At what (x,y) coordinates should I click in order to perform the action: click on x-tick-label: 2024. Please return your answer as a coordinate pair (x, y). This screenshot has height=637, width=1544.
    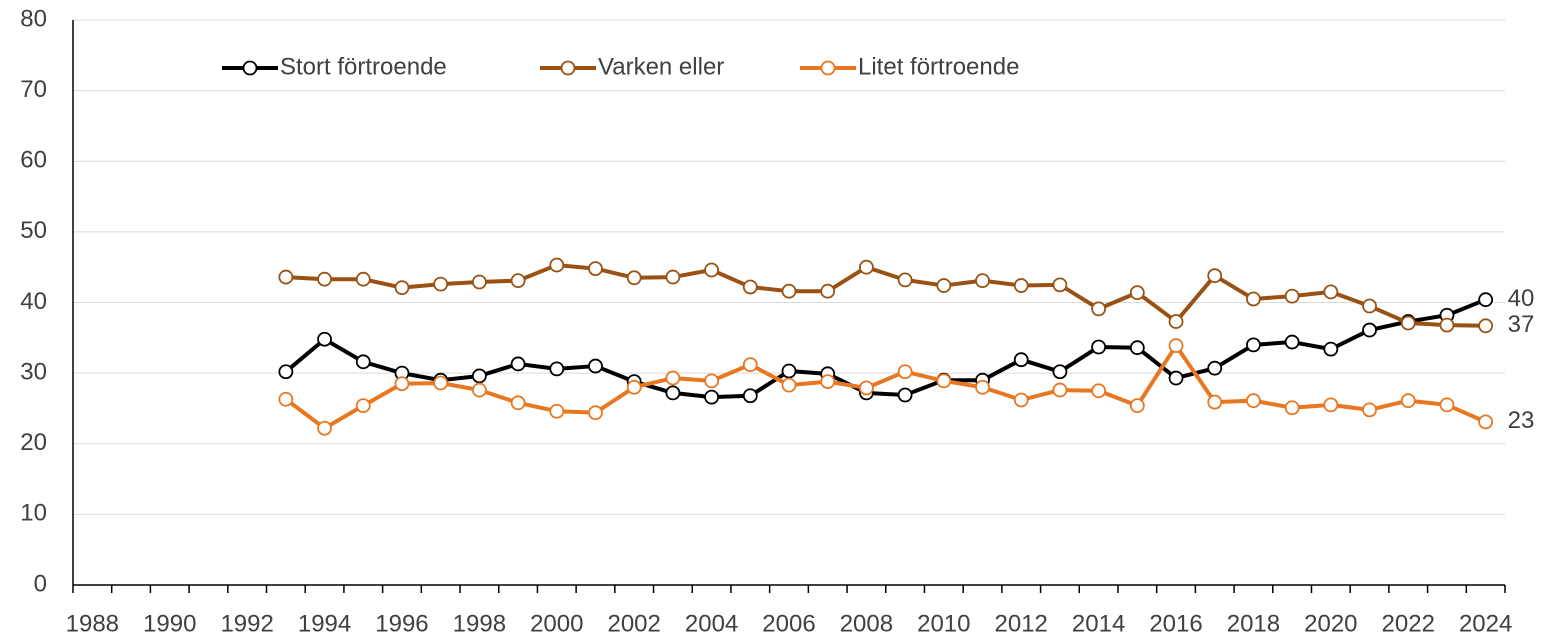
    Looking at the image, I should click on (1485, 623).